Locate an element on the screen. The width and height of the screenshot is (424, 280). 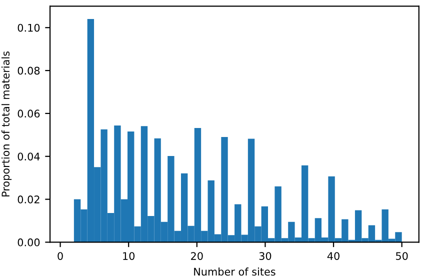
x-tick-label: 30 is located at coordinates (265, 256).